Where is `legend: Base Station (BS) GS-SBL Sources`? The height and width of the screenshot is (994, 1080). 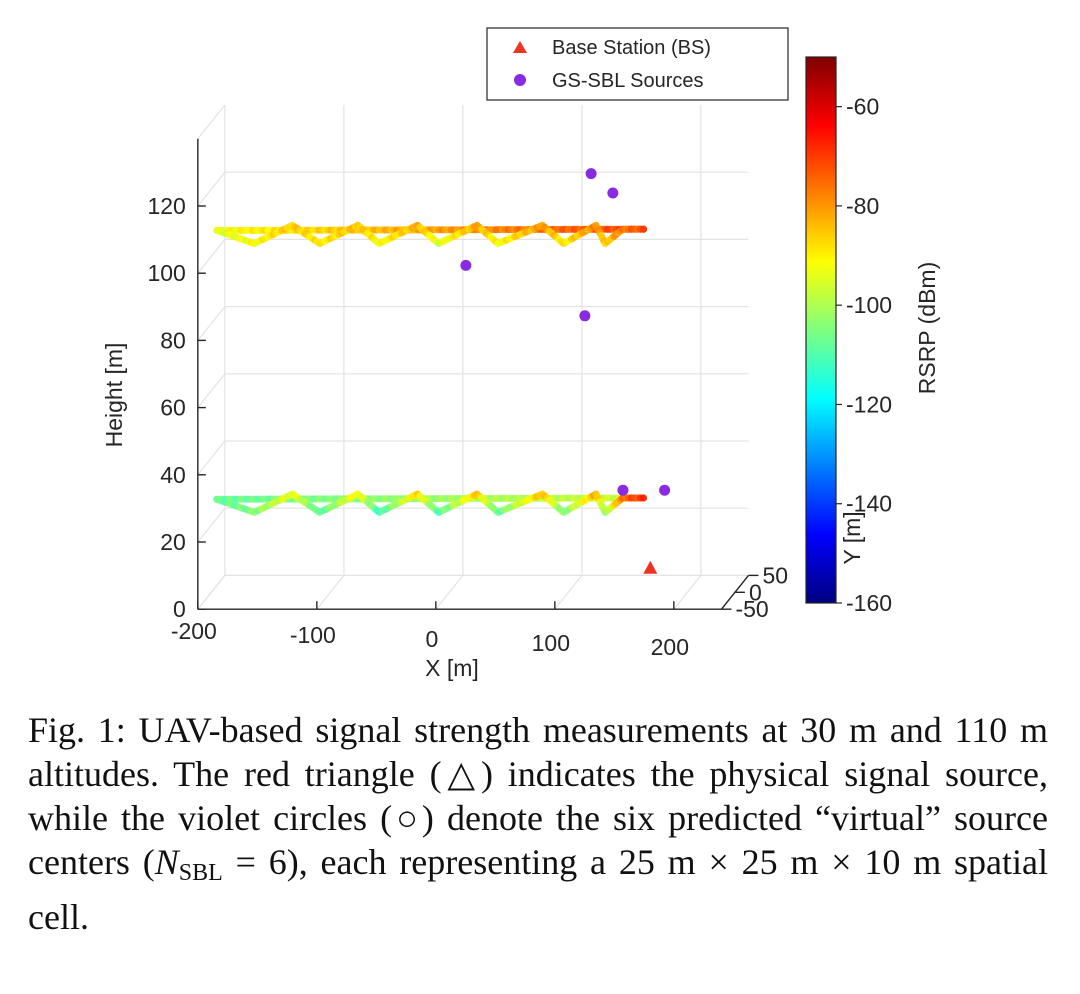
legend: Base Station (BS) GS-SBL Sources is located at coordinates (637, 64).